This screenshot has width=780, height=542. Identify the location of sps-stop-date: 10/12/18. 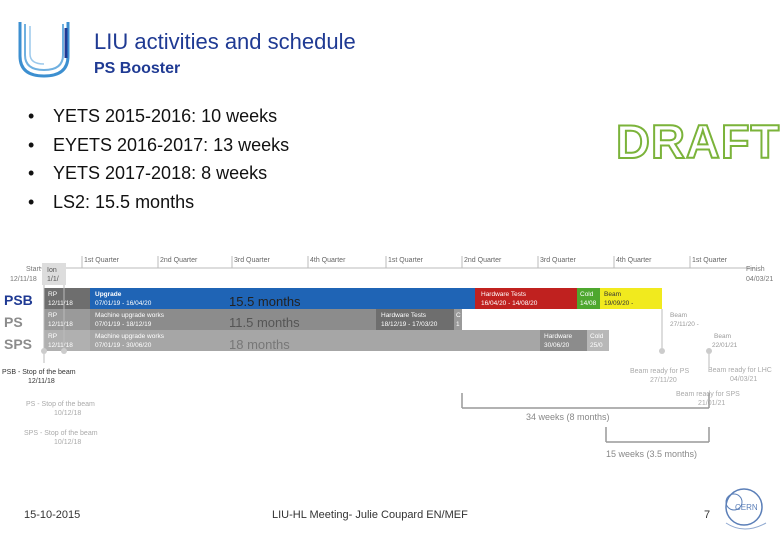
(67, 442).